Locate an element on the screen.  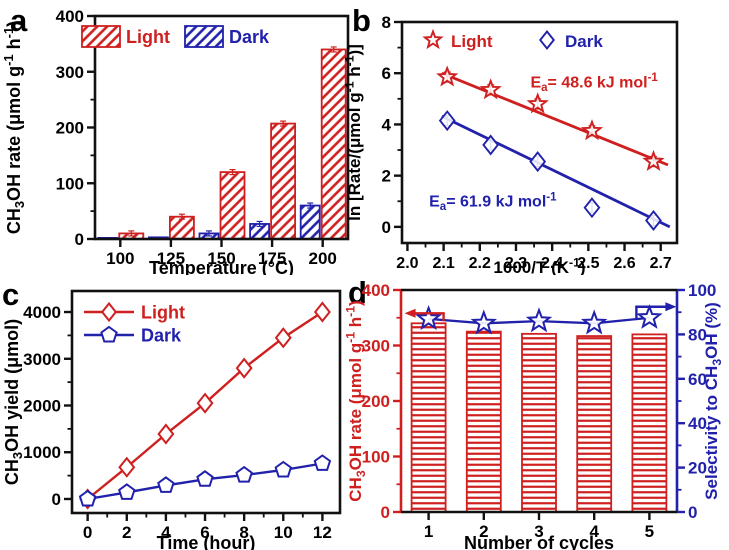
d-ytick-left: 100 is located at coordinates (376, 457).